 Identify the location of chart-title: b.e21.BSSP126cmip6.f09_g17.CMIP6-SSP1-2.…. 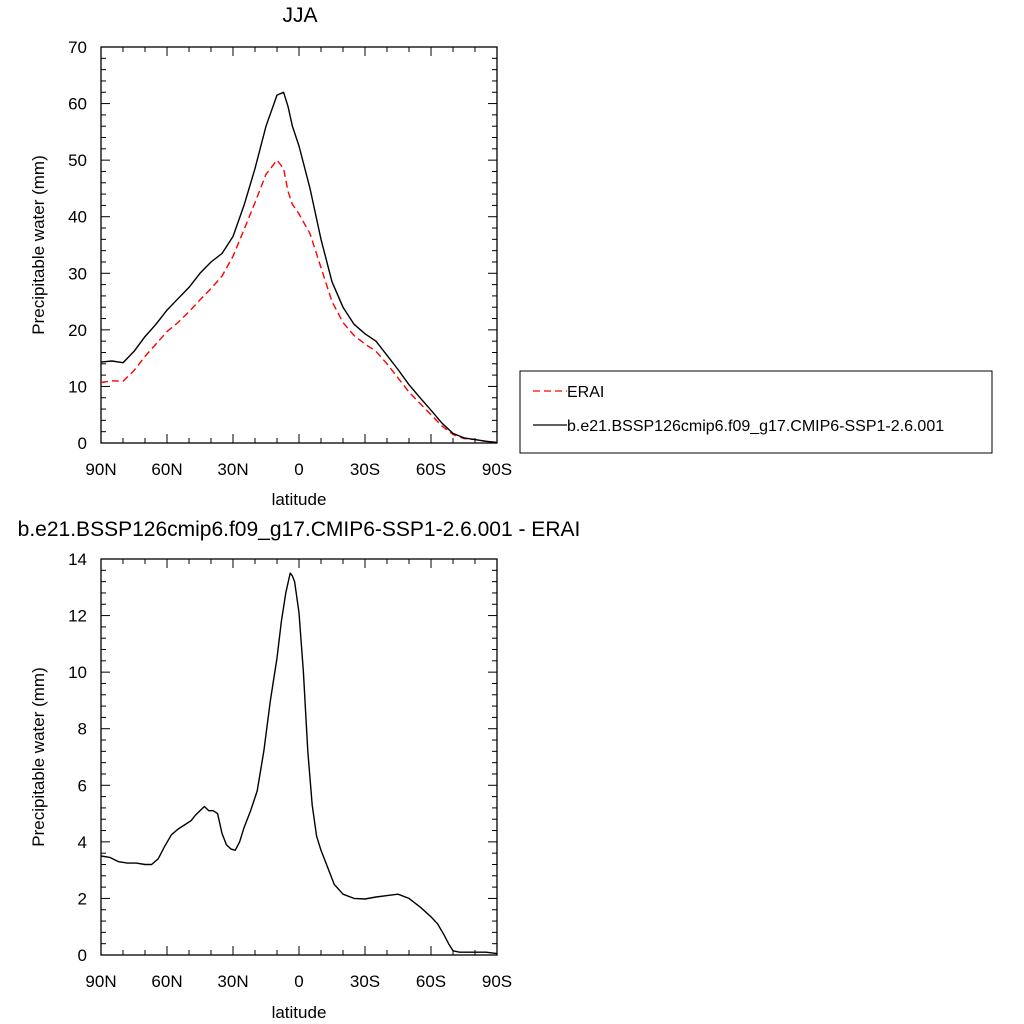
(299, 529).